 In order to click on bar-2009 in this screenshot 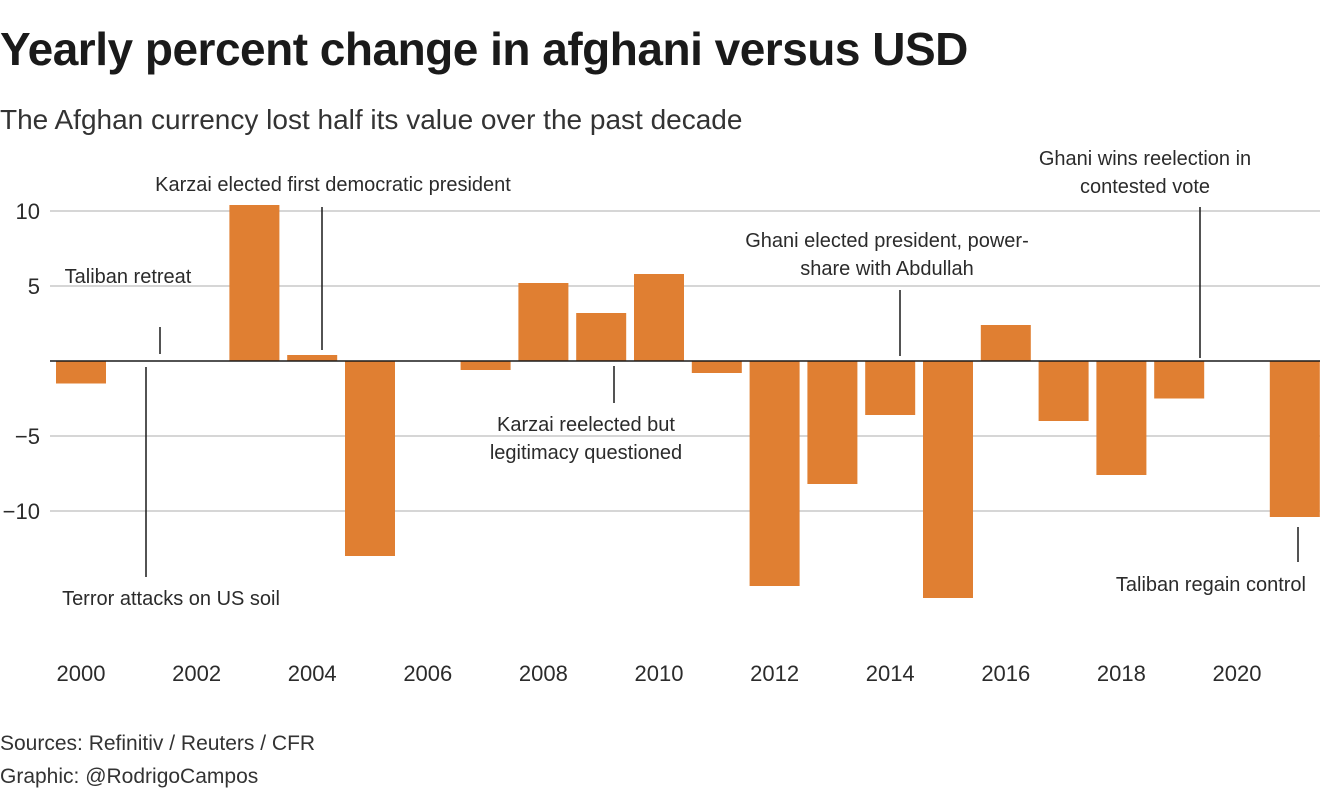, I will do `click(601, 337)`.